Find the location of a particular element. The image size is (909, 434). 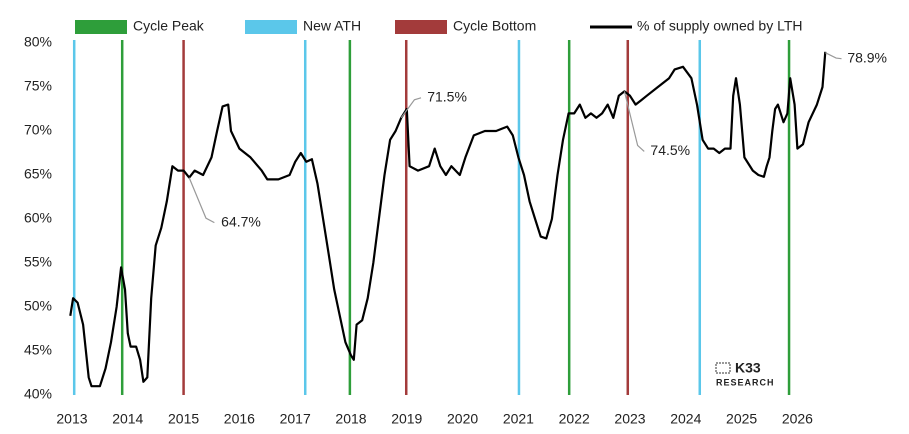

x-tick-label: 2025 is located at coordinates (741, 419).